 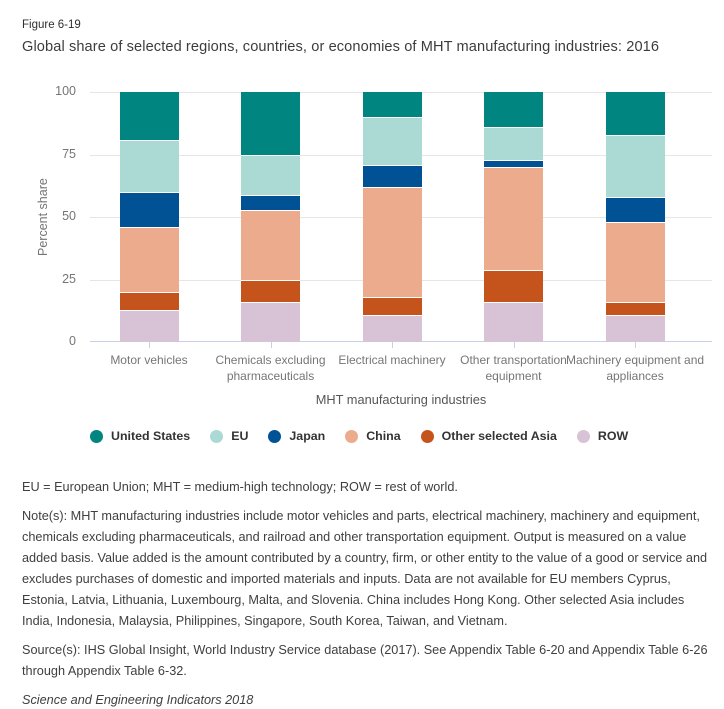 I want to click on x-axis-title: MHT manufacturing industries, so click(x=401, y=399).